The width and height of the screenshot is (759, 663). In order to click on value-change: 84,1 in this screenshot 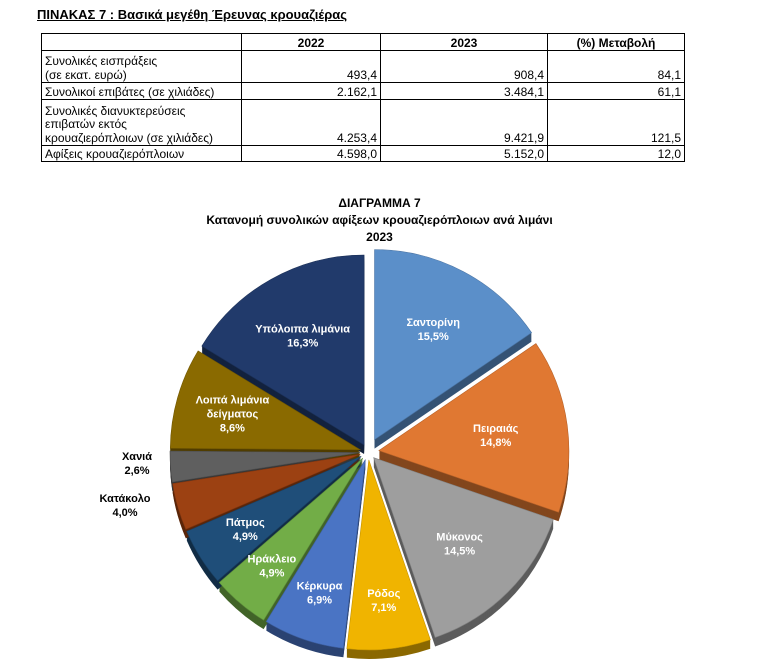, I will do `click(616, 66)`.